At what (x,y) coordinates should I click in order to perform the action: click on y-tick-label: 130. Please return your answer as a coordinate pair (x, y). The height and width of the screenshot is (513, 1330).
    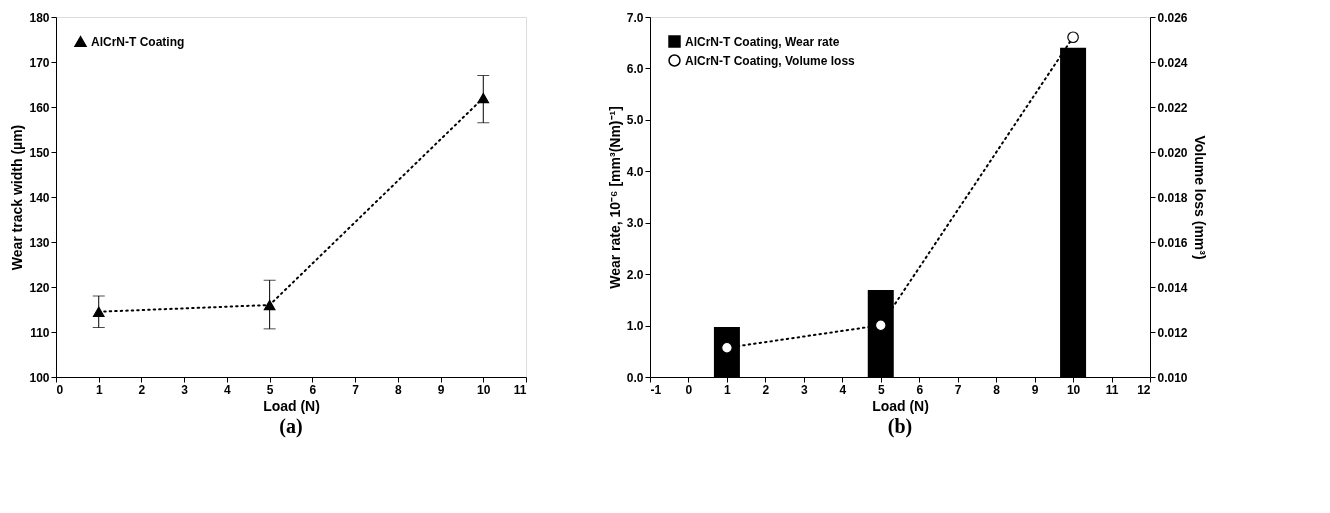
    Looking at the image, I should click on (39, 242).